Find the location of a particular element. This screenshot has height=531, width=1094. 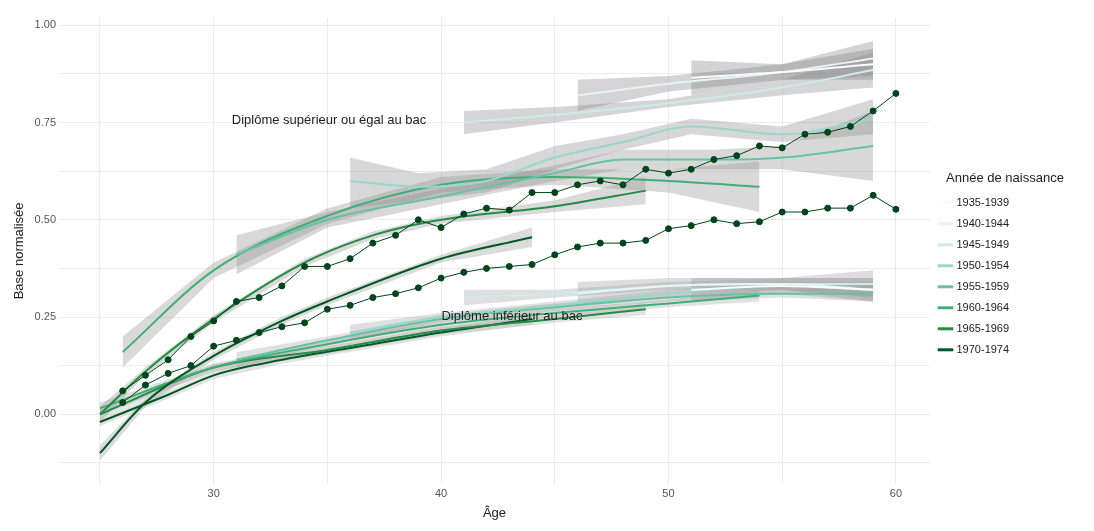

annotation: Diplôme supérieur ou égal au bac is located at coordinates (329, 119).